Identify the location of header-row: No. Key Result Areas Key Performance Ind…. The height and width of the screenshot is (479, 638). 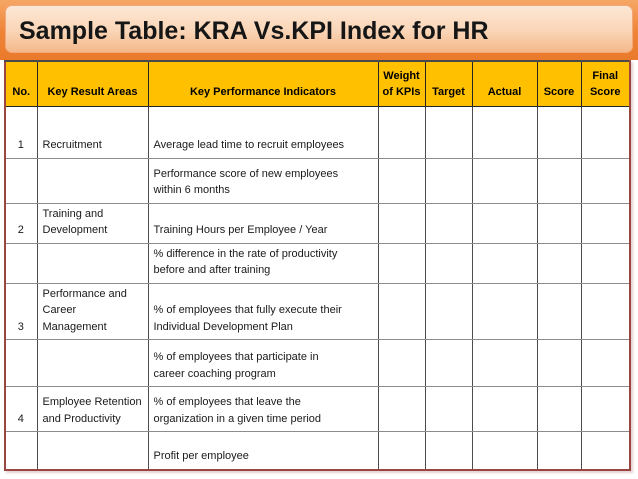
(317, 83).